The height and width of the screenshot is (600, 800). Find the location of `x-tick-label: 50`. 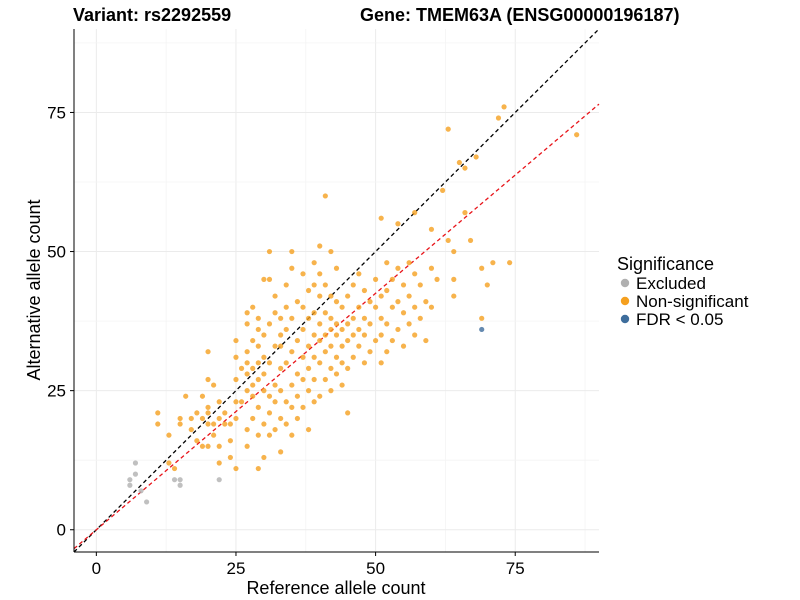

x-tick-label: 50 is located at coordinates (375, 568).